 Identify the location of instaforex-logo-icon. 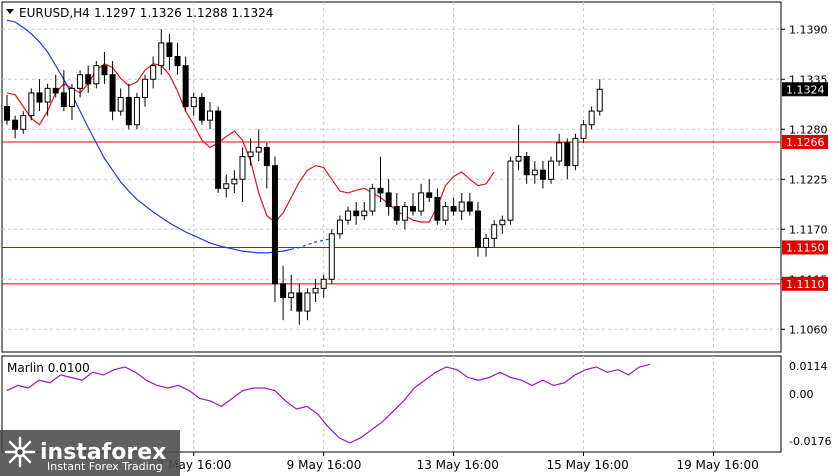
(20, 452).